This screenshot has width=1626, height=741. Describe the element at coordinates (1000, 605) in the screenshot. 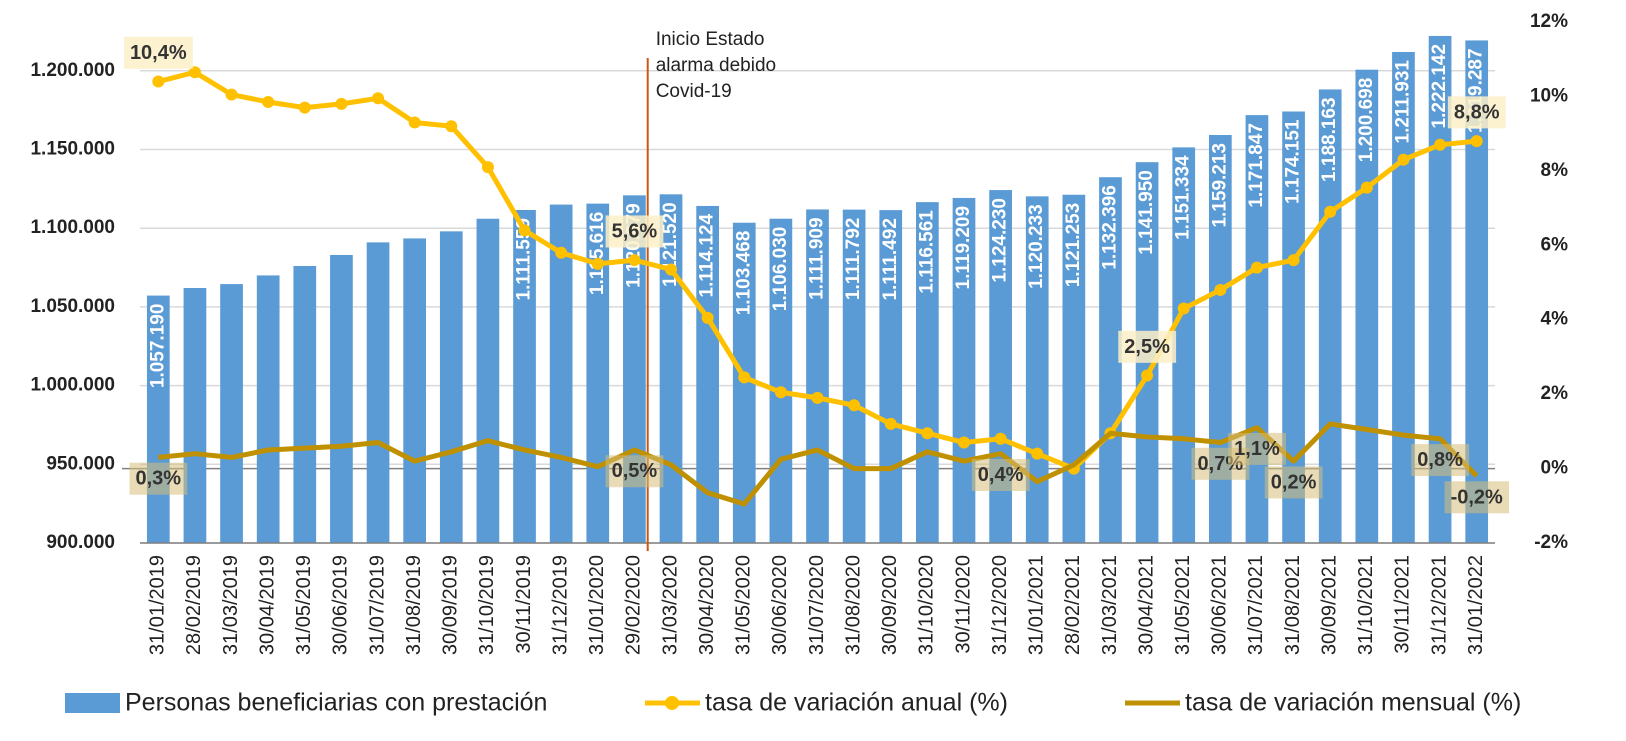

I see `x-tick-label: 31/12/2020` at that location.